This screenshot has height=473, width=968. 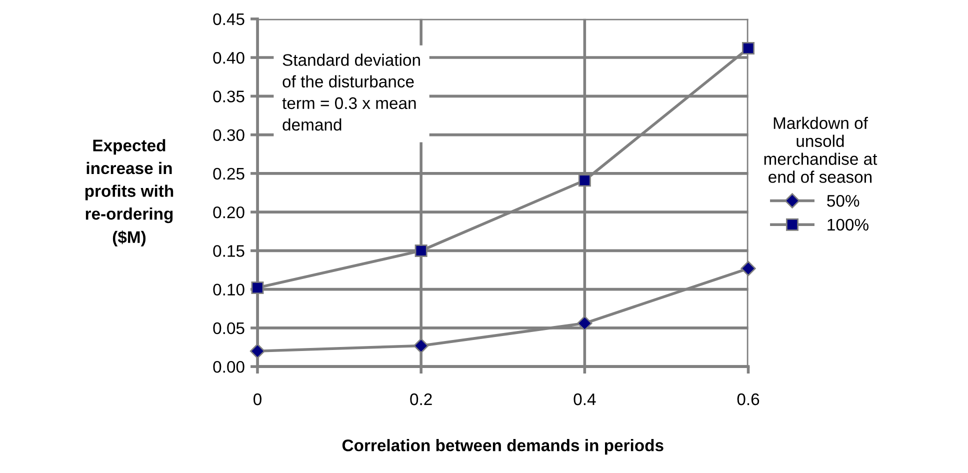 I want to click on x-tick-label: 0.2, so click(x=421, y=399).